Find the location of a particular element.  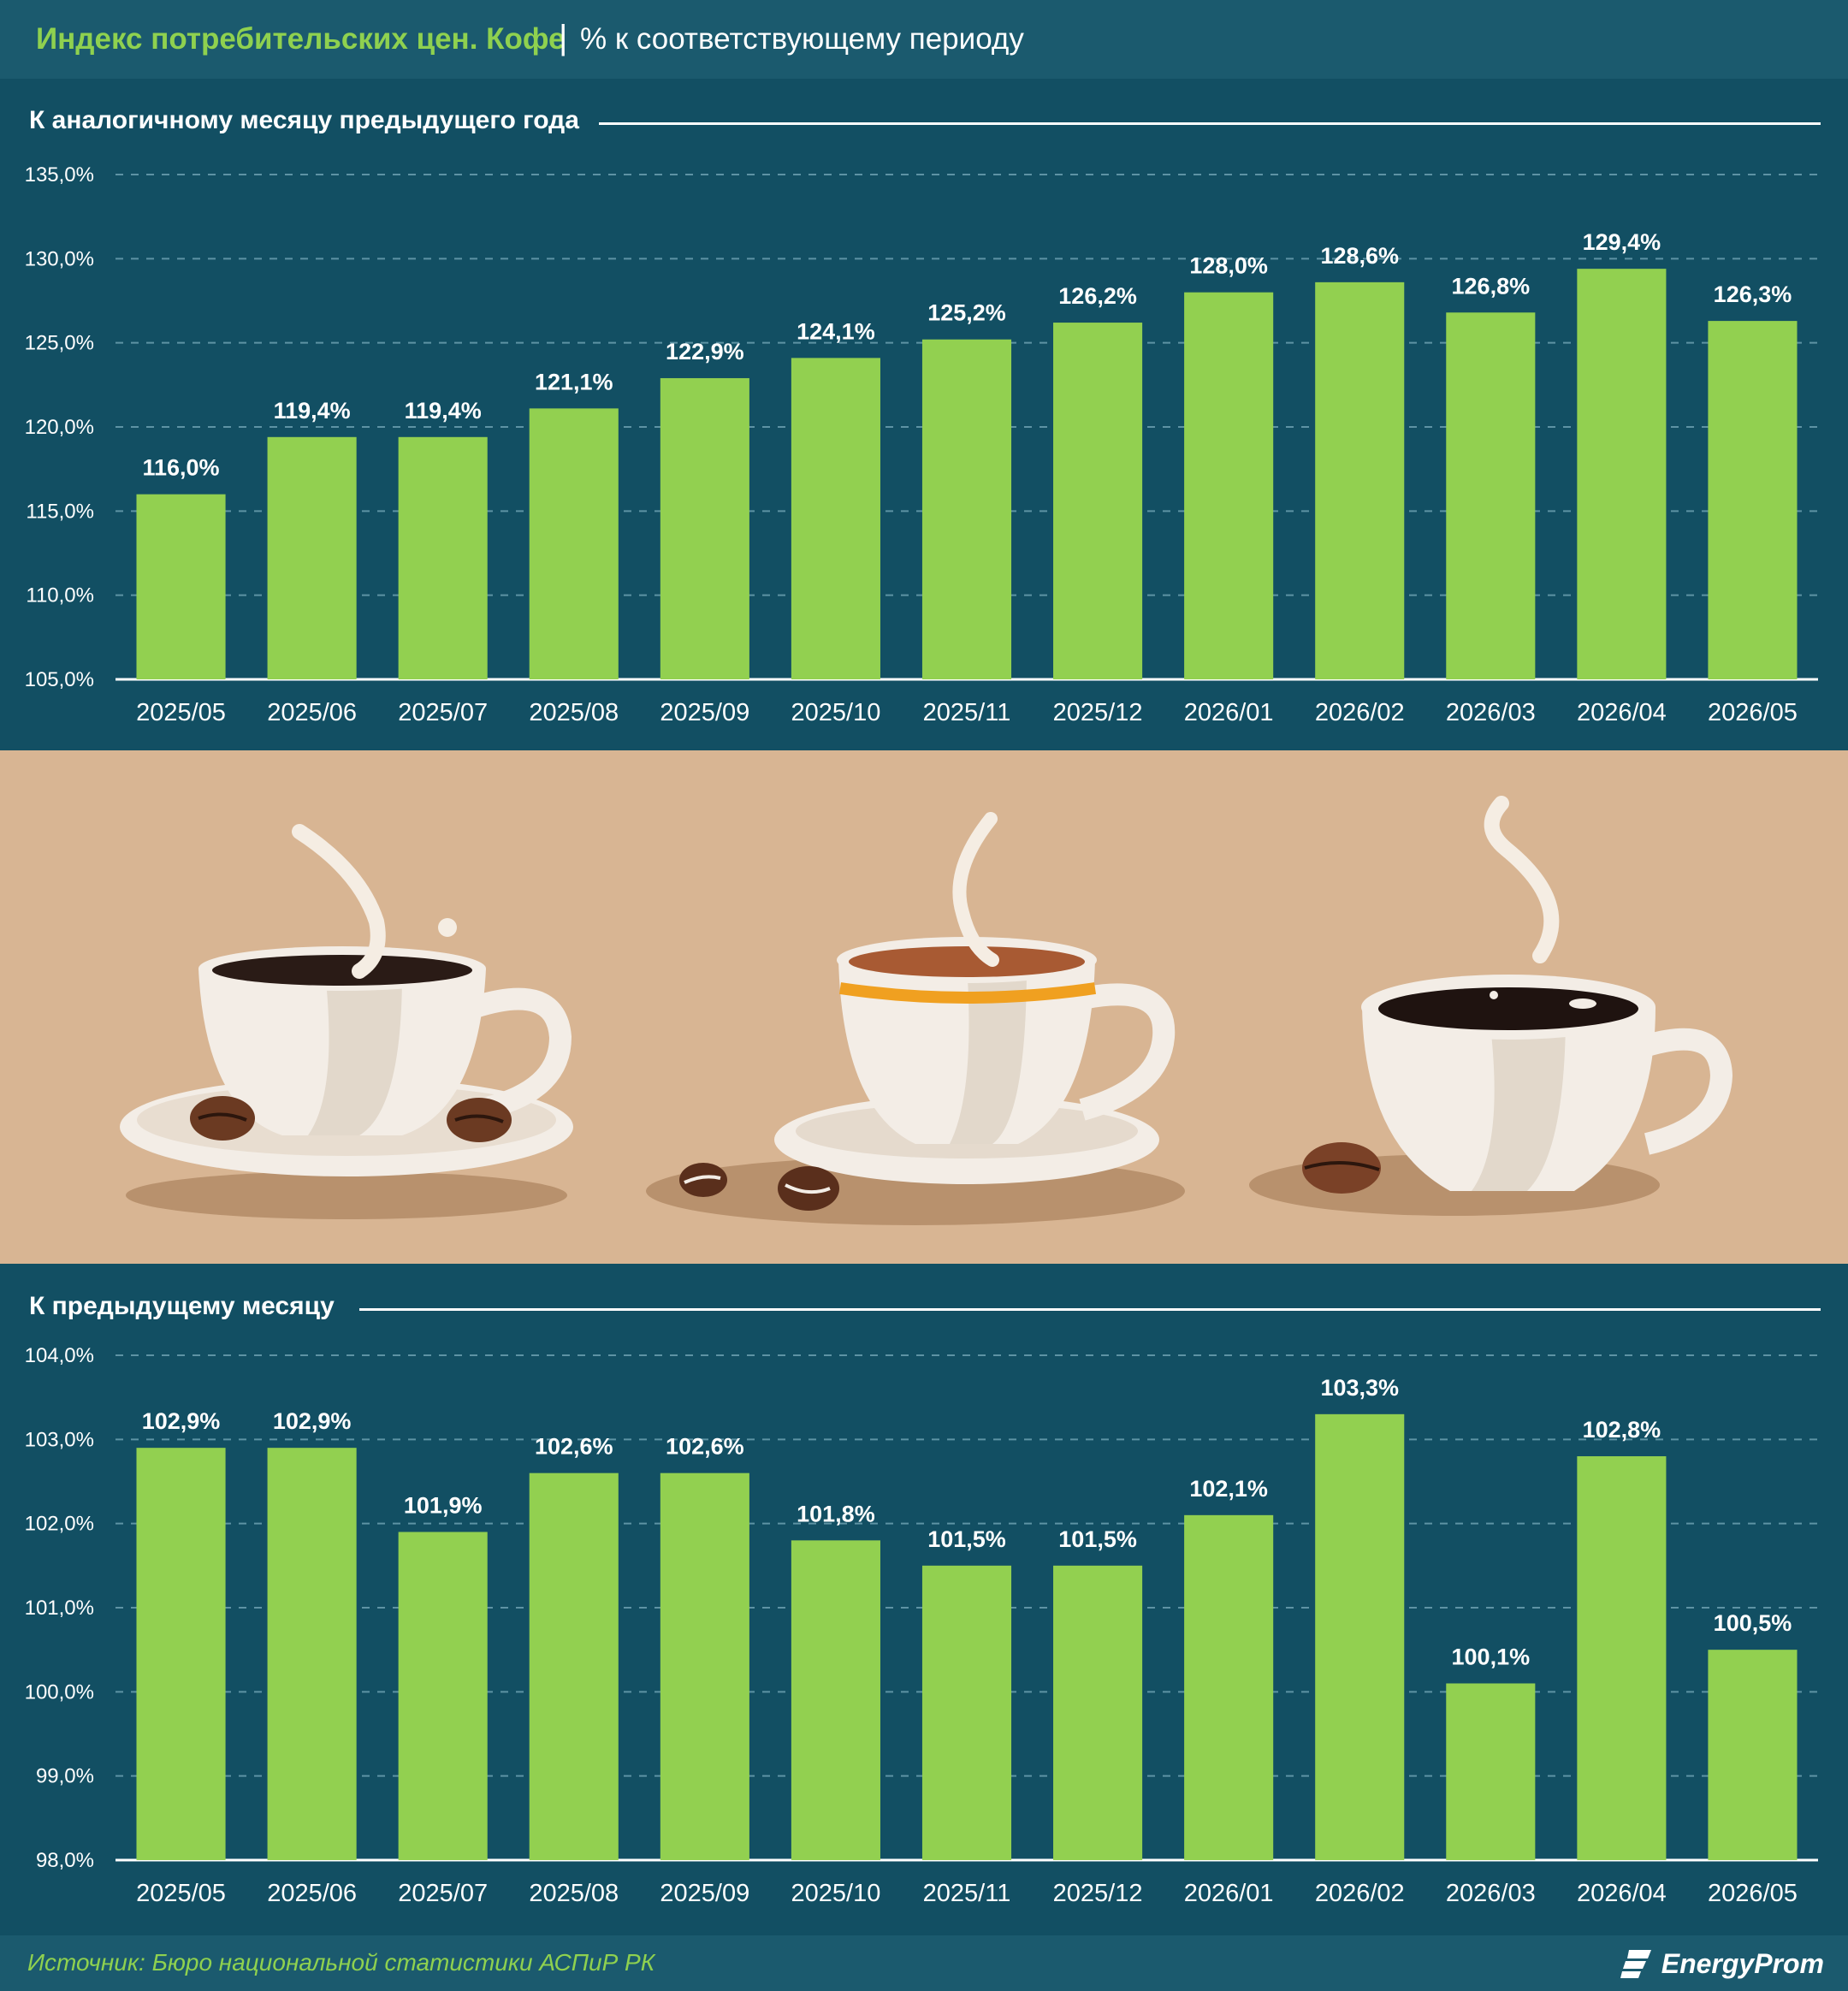

y-tick-label: 102,0% is located at coordinates (59, 1524).